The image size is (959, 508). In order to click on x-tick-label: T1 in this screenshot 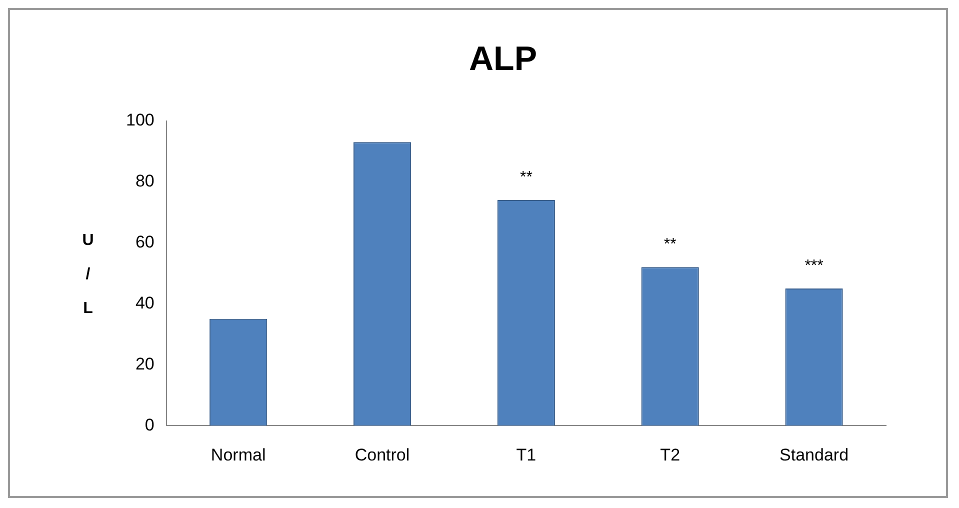, I will do `click(526, 454)`.